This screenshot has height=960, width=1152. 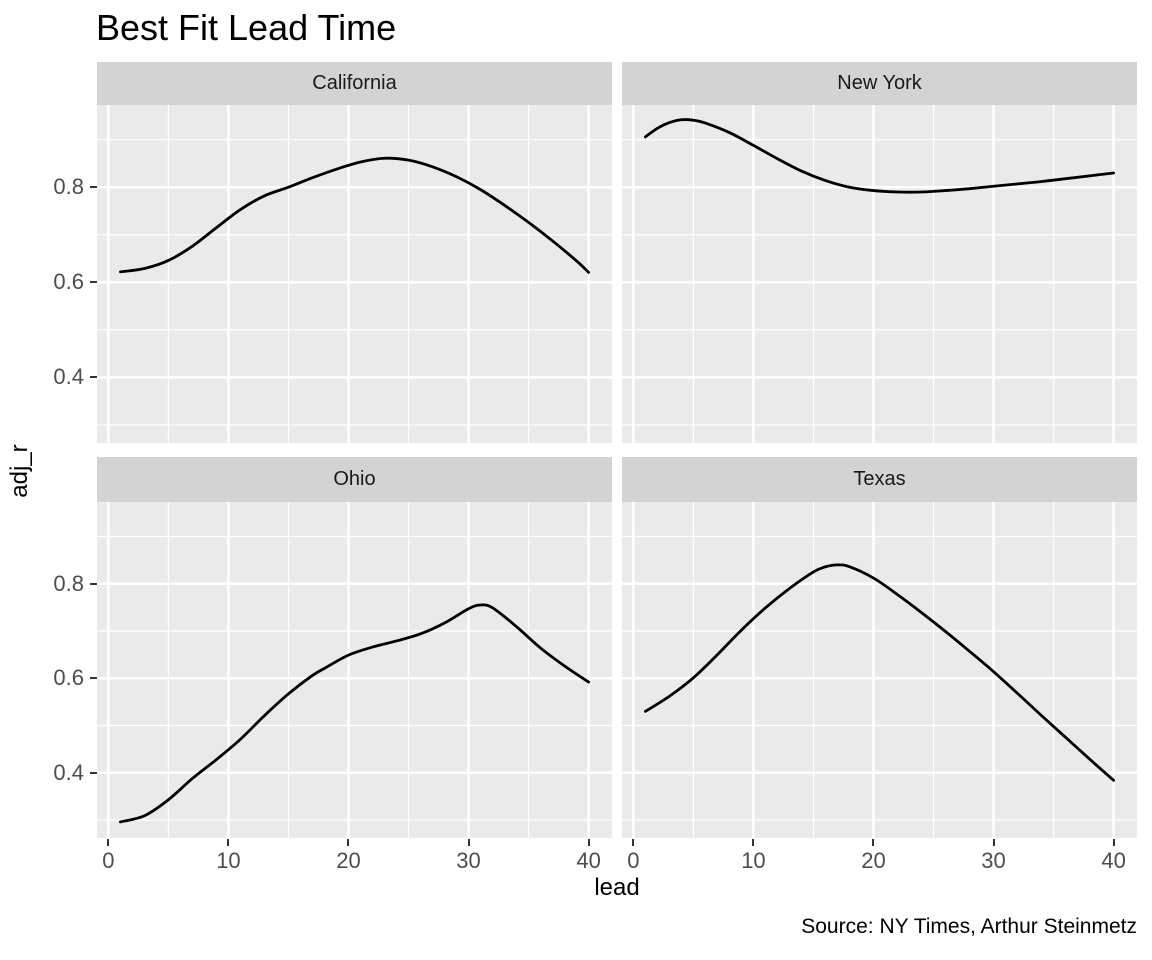 I want to click on plot-caption: Source: NY Times, Arthur Steinmetz, so click(x=969, y=926).